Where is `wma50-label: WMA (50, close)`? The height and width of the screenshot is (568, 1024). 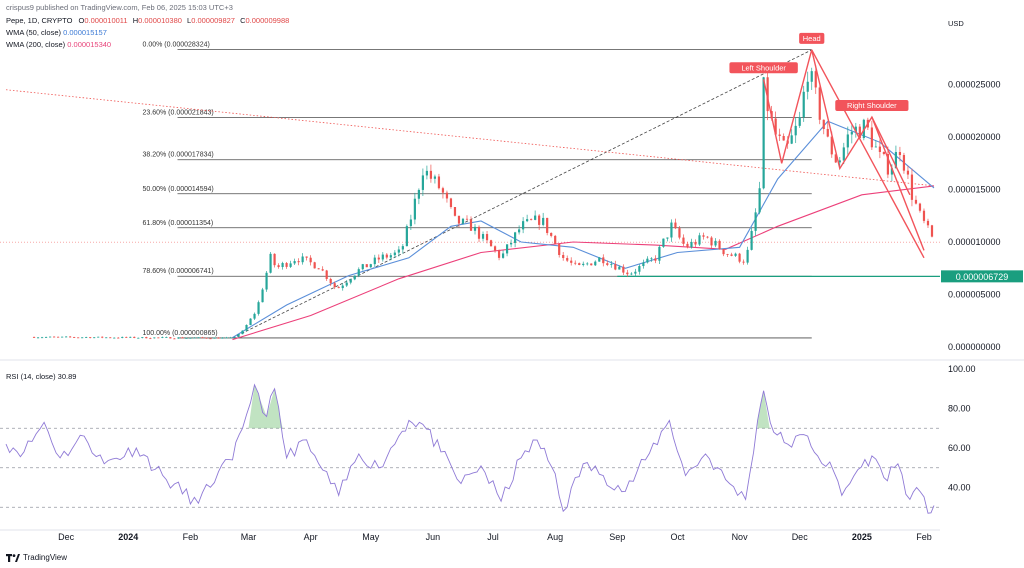
wma50-label: WMA (50, close) is located at coordinates (34, 32).